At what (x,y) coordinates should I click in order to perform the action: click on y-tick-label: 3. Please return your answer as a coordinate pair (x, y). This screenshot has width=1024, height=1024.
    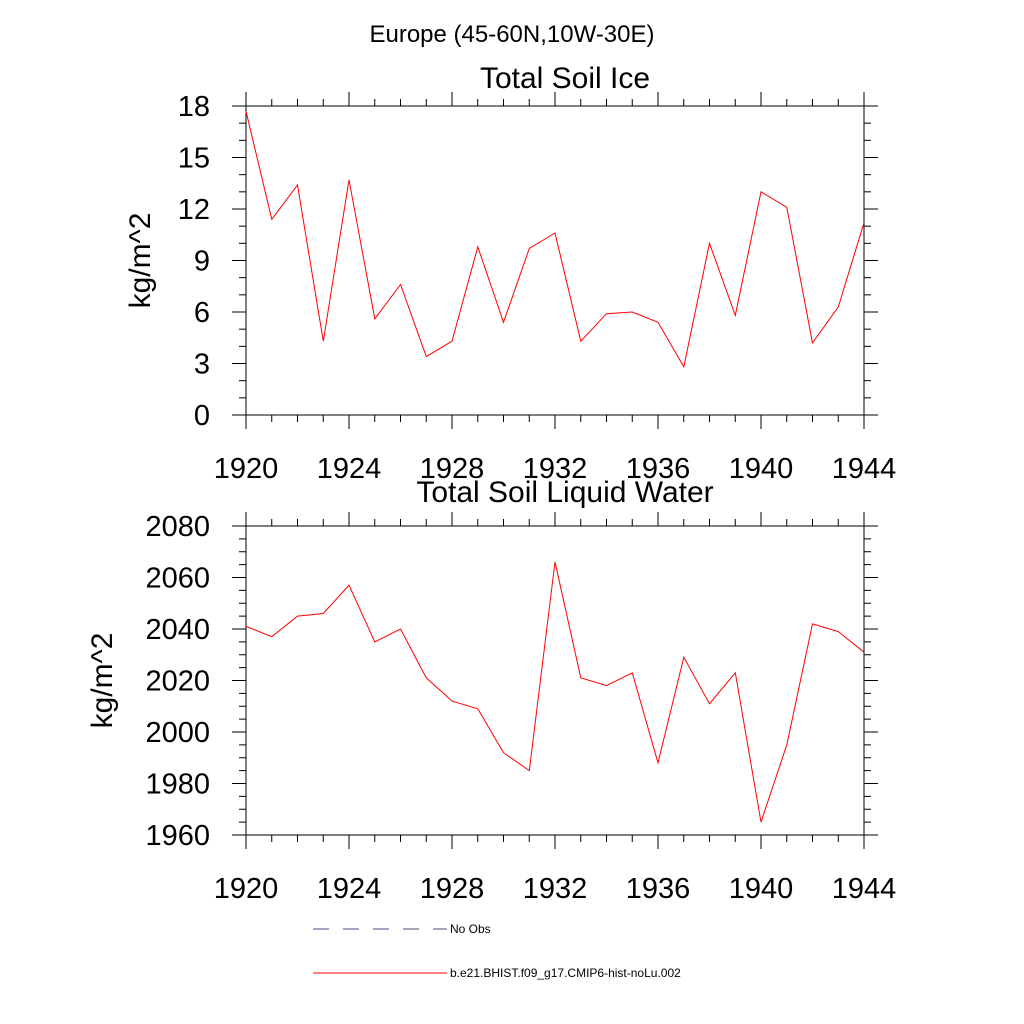
    Looking at the image, I should click on (202, 365).